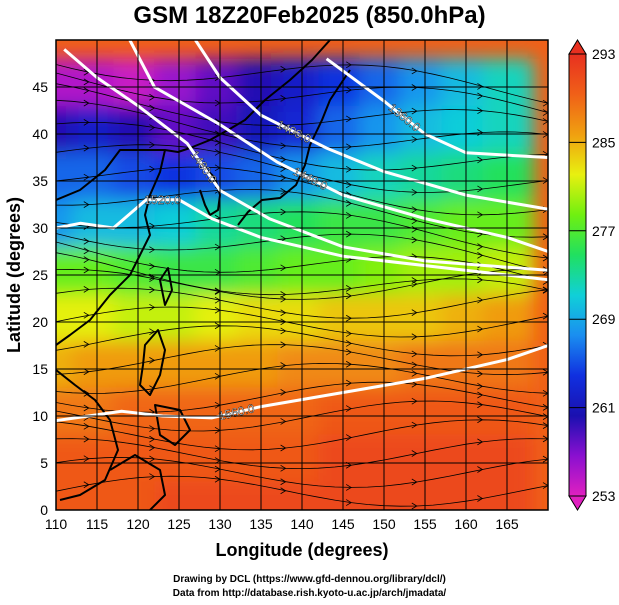  I want to click on colorbar-tick-label: 253, so click(604, 496).